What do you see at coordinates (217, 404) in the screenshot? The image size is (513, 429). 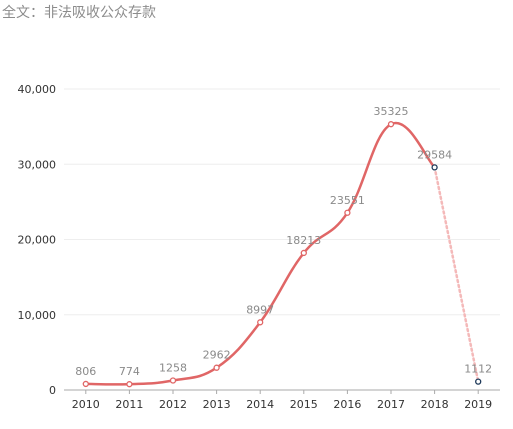 I see `x-tick-label: 2013` at bounding box center [217, 404].